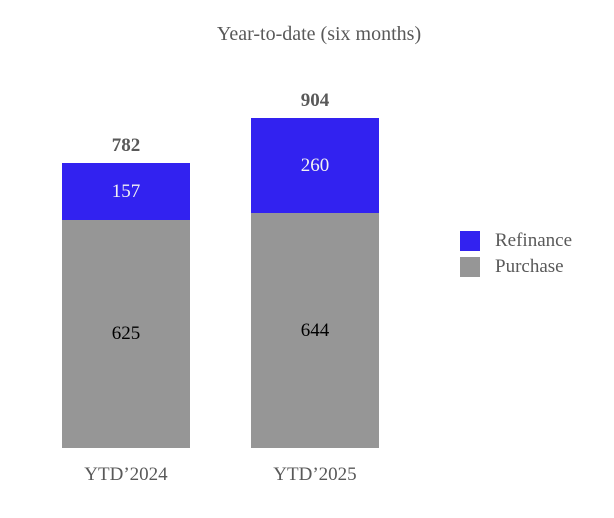 The image size is (614, 518). Describe the element at coordinates (470, 240) in the screenshot. I see `refinance-swatch-icon` at that location.